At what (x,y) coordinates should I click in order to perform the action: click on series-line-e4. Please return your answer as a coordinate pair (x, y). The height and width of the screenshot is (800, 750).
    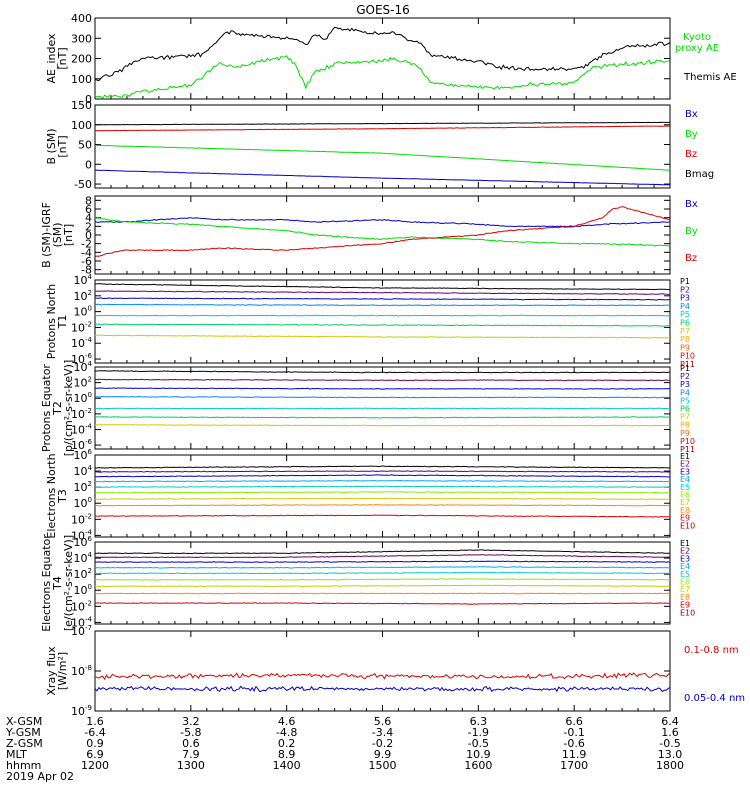
    Looking at the image, I should click on (383, 481).